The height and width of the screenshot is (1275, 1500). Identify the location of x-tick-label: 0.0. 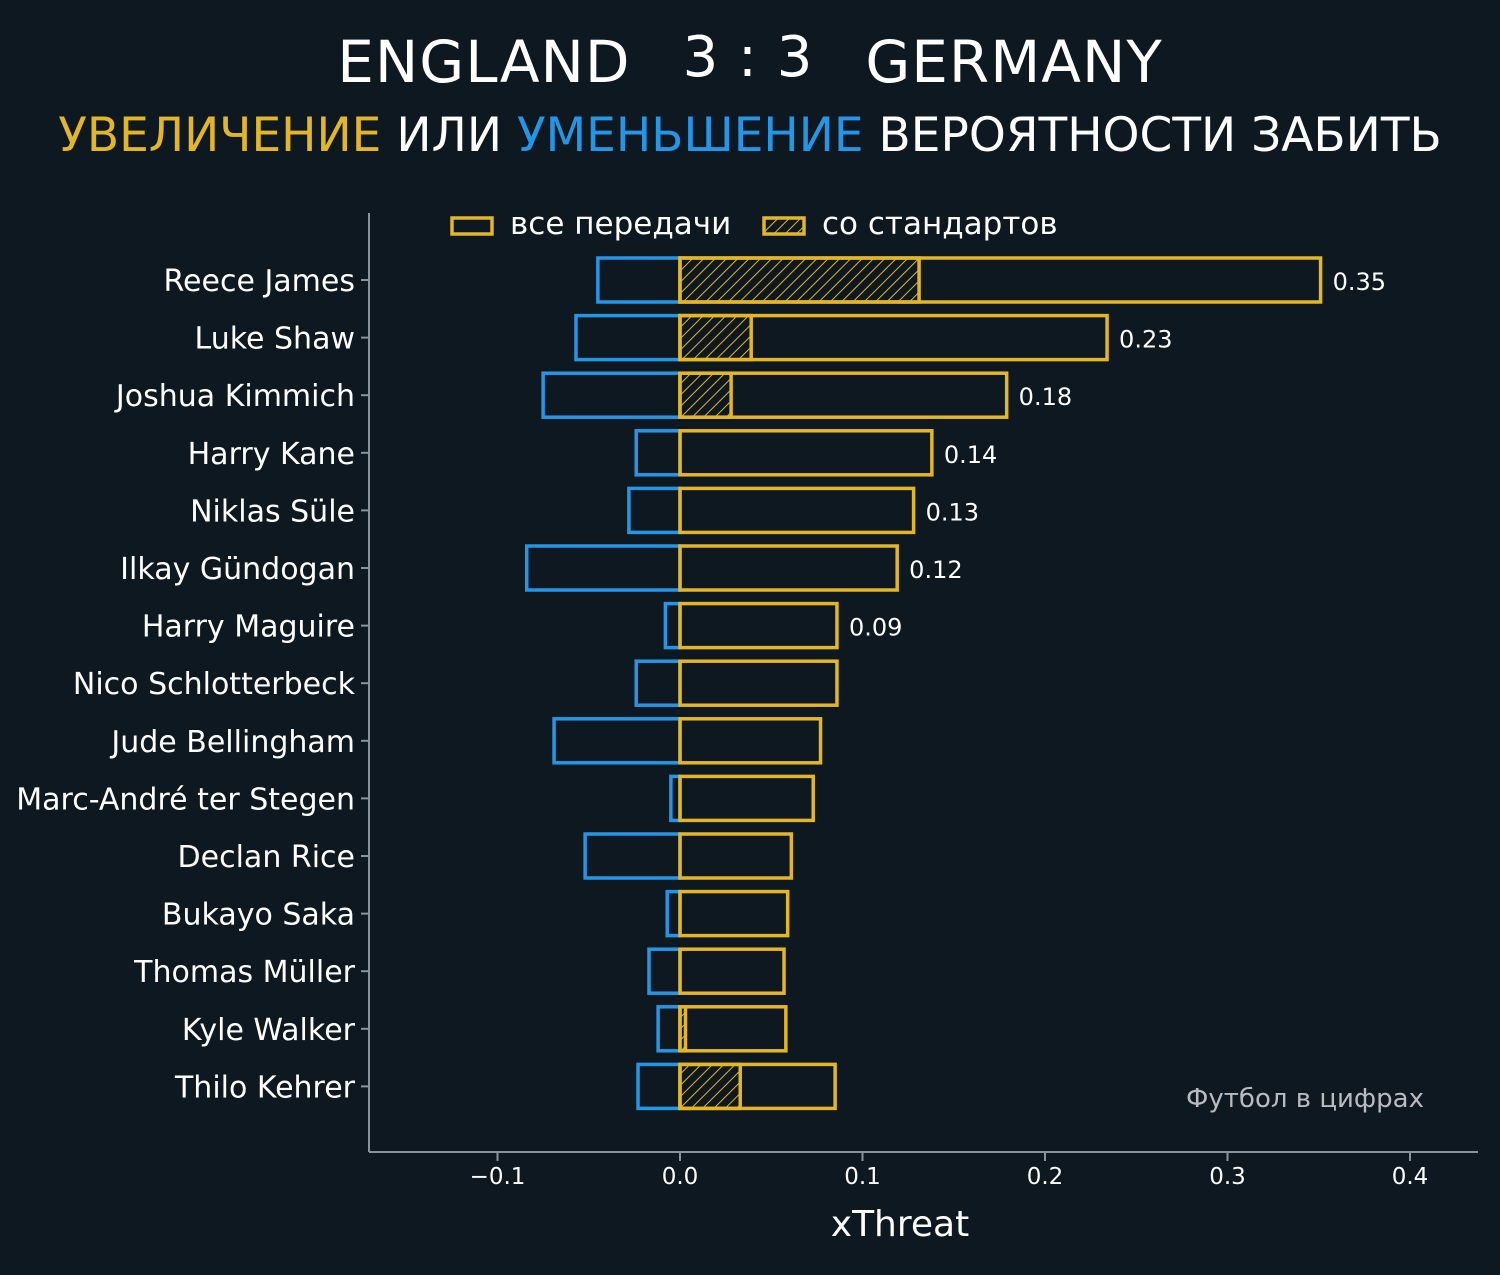
(680, 1177).